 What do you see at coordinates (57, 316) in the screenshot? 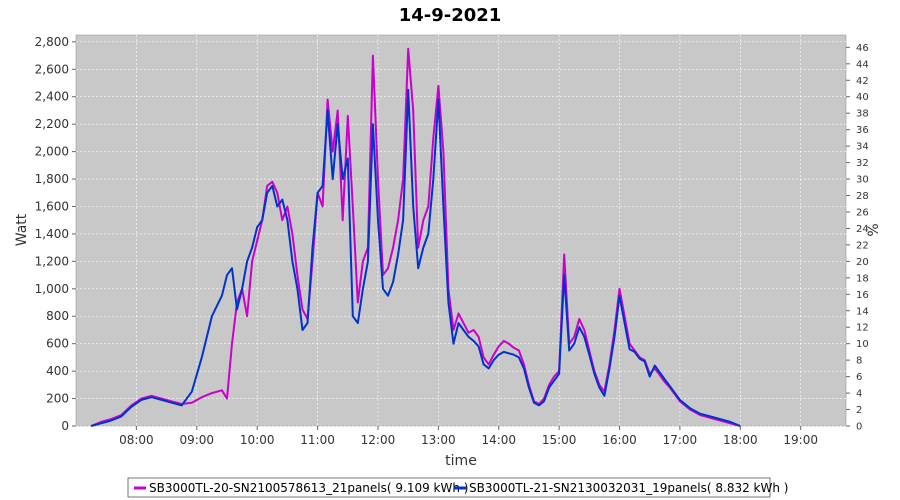
I see `y-tick-label: 800` at bounding box center [57, 316].